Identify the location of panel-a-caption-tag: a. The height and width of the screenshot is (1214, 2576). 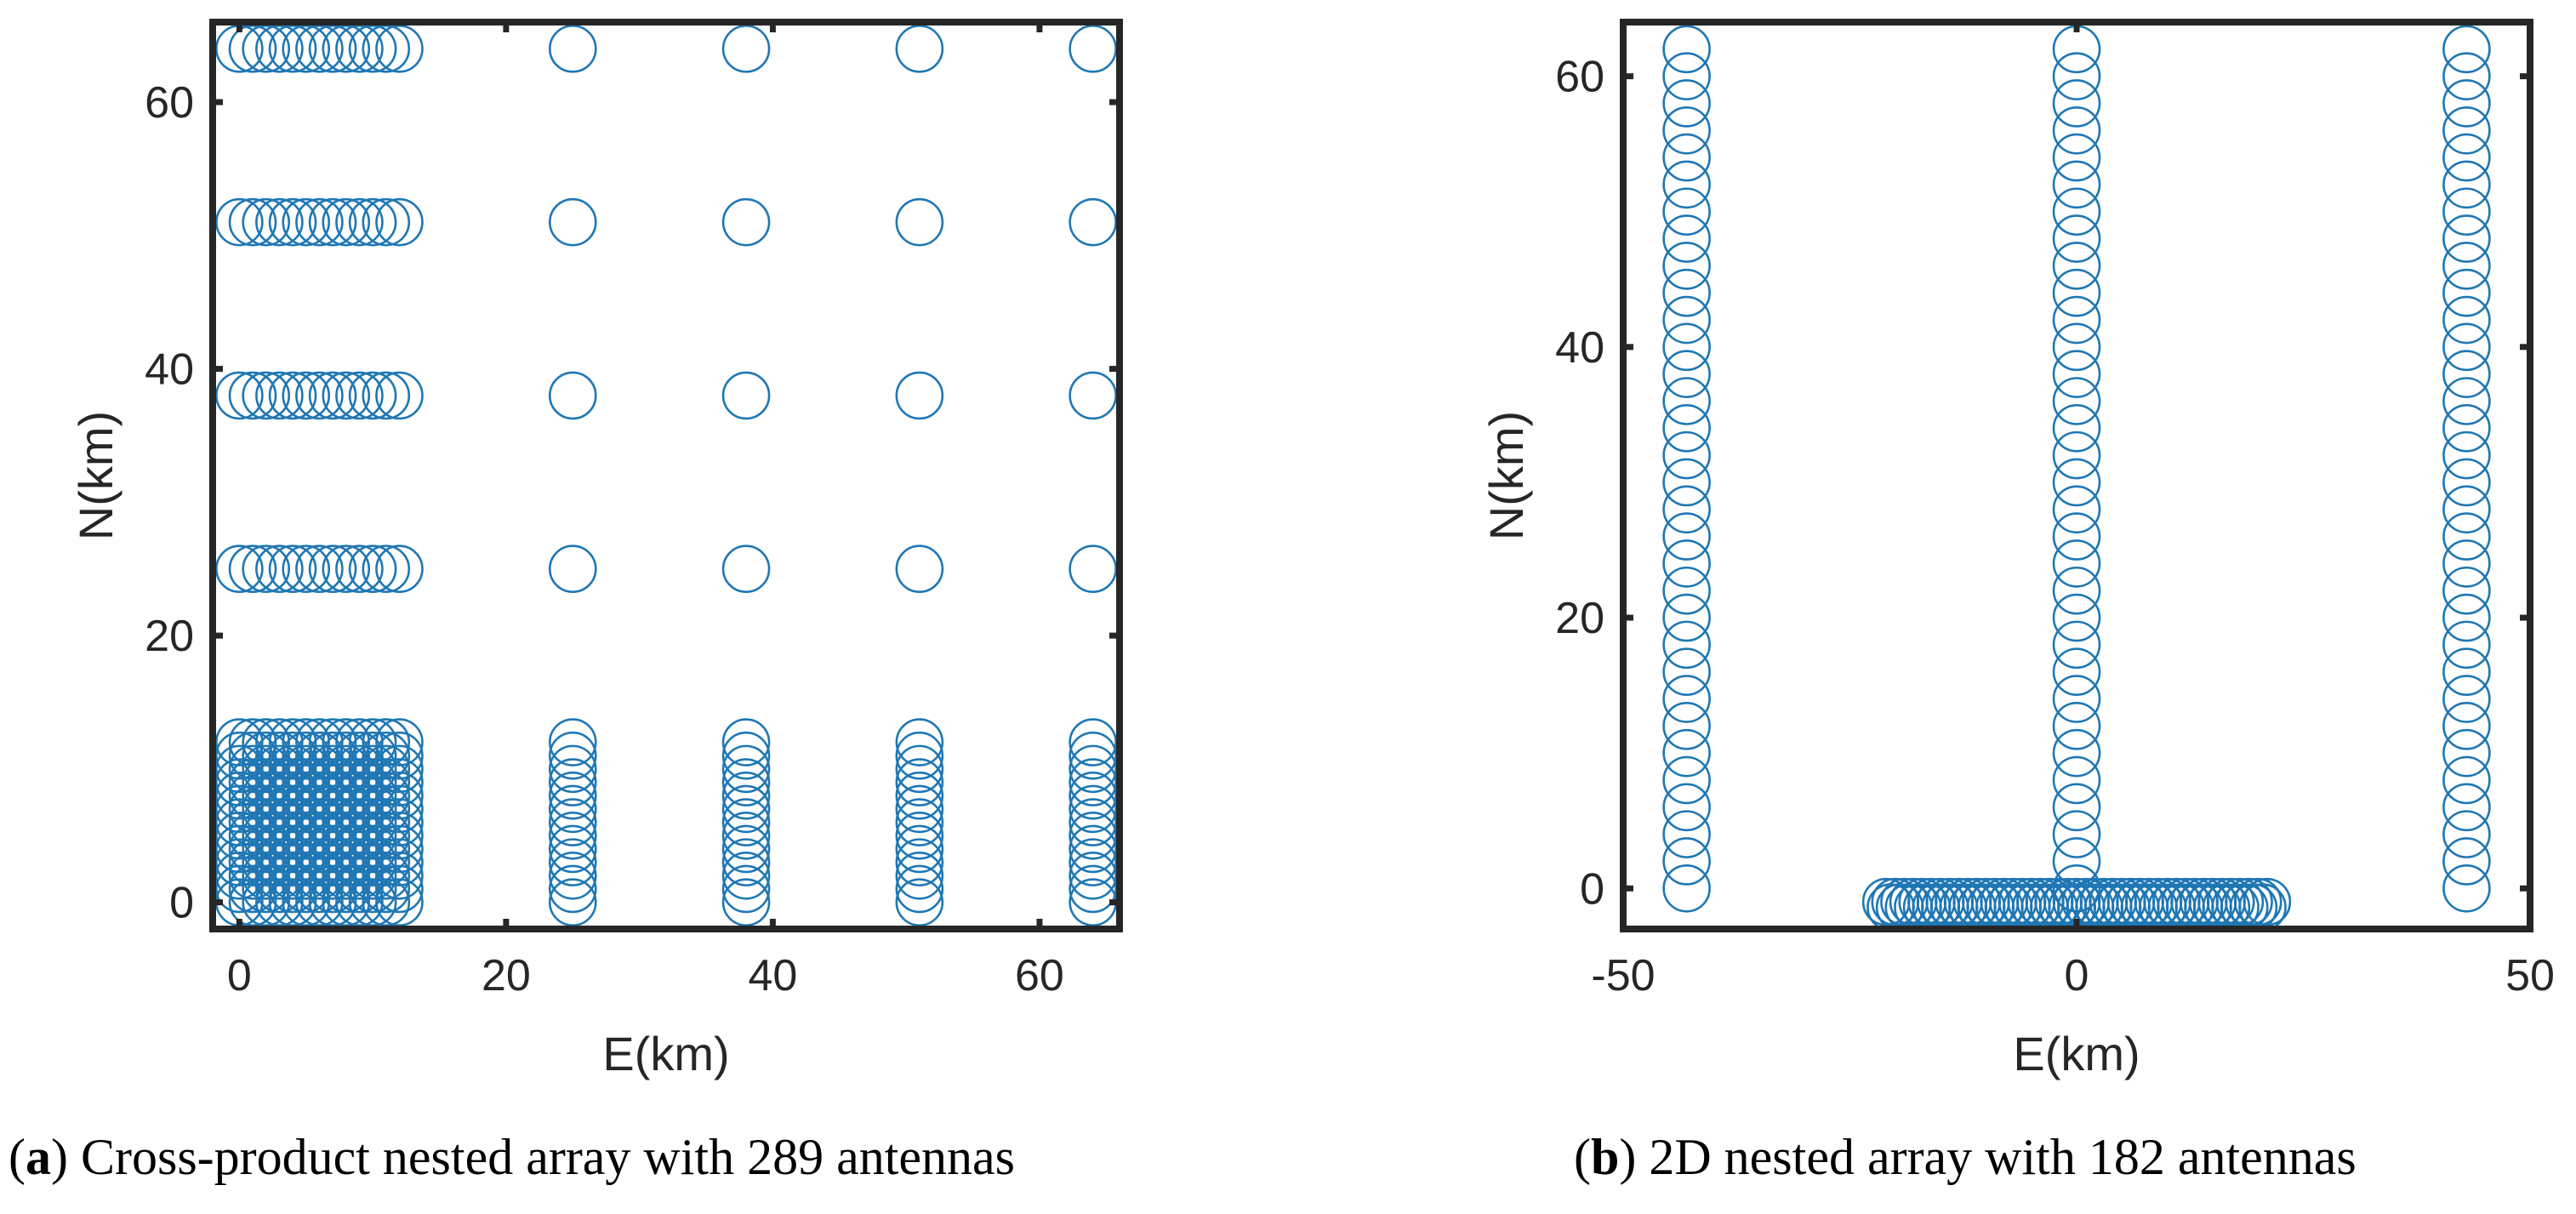
(38, 1157).